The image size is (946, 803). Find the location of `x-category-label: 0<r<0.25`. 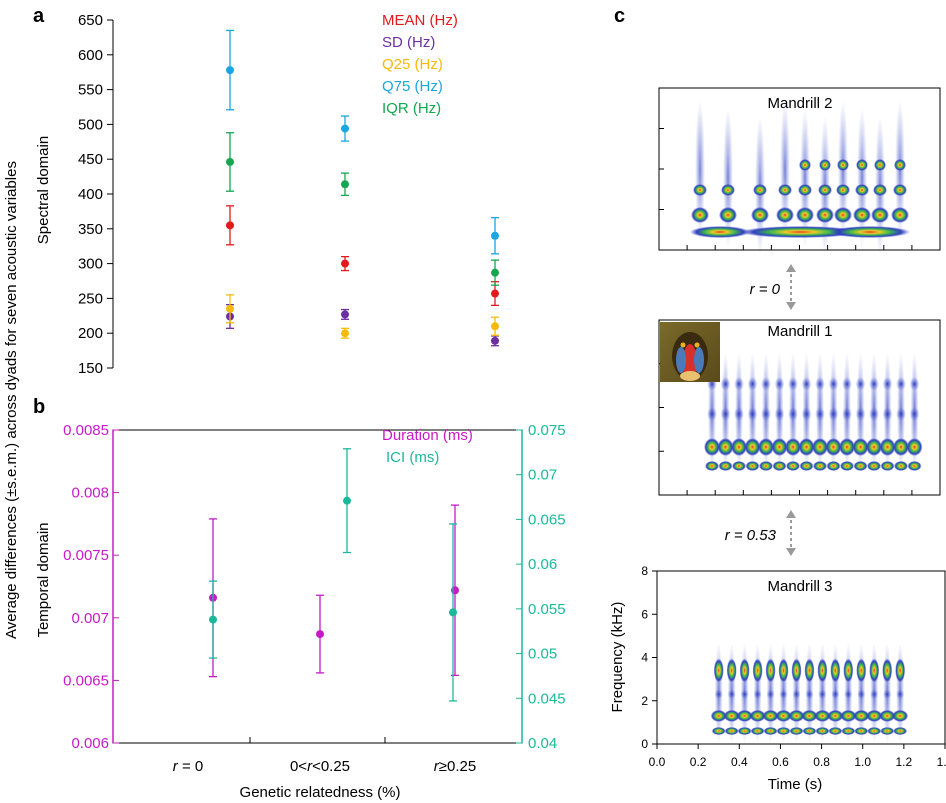

x-category-label: 0<r<0.25 is located at coordinates (320, 766).